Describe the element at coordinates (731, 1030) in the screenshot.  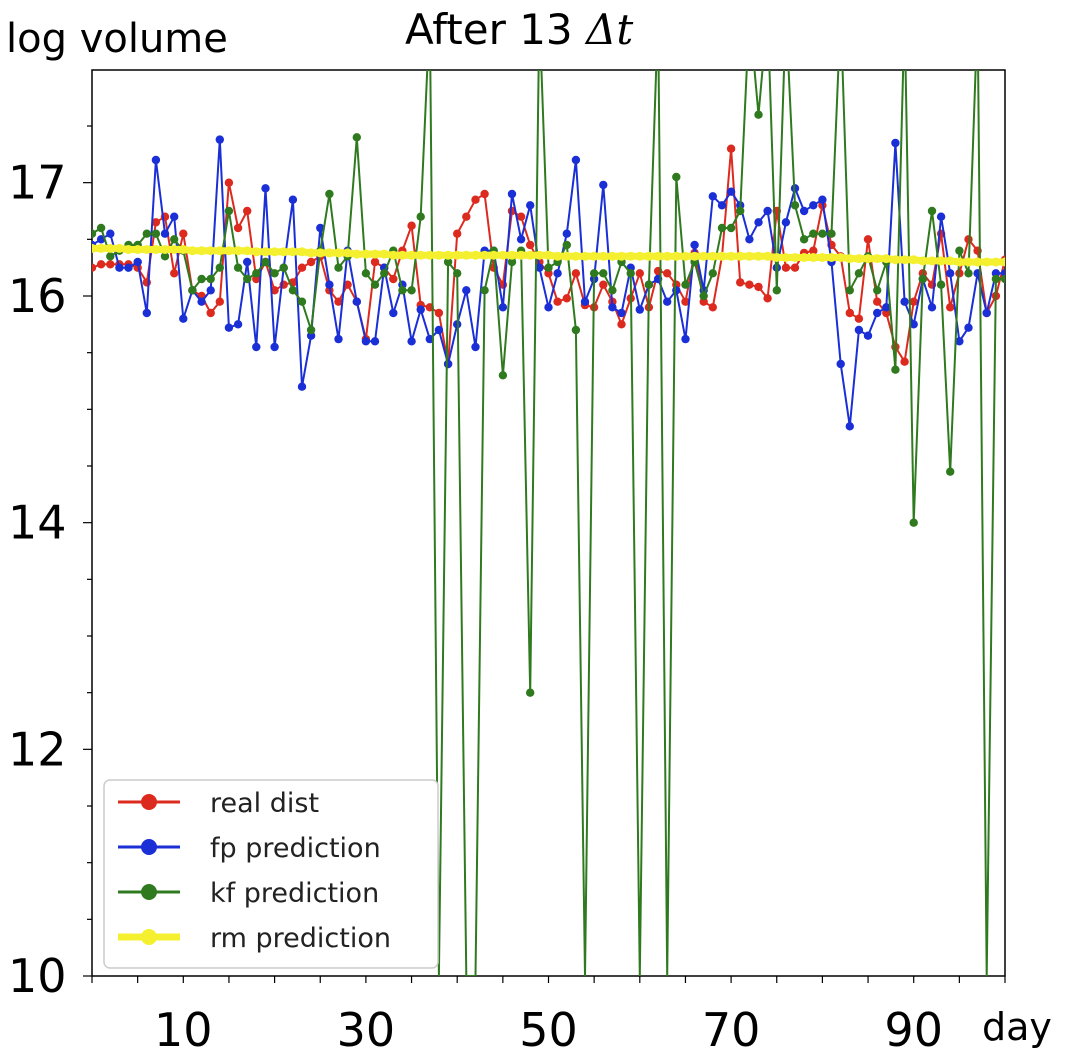
I see `x-tick-label: 70` at that location.